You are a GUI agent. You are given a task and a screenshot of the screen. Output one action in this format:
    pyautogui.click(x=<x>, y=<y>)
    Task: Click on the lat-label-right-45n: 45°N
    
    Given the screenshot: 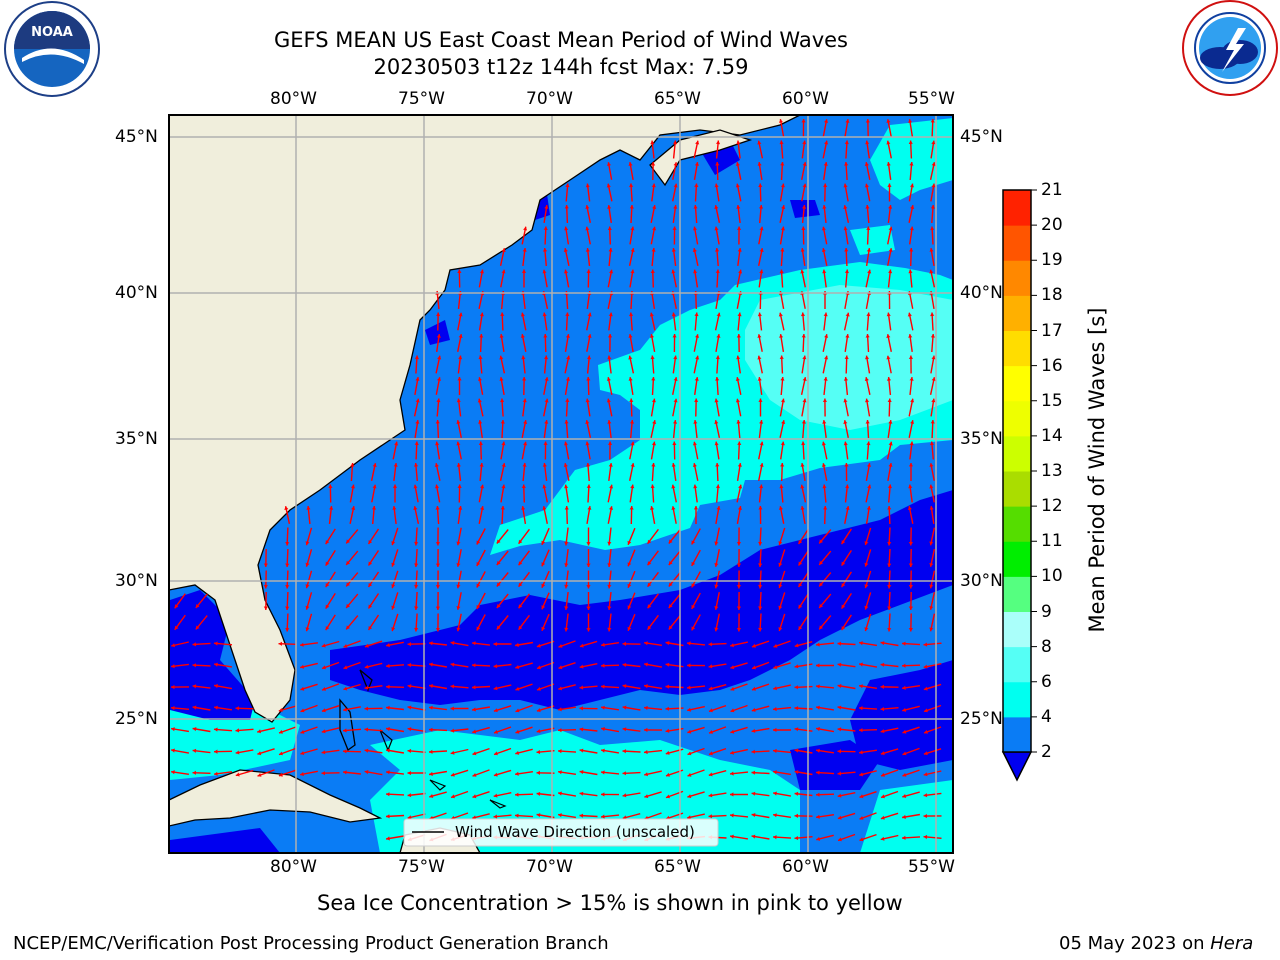 What is the action you would take?
    pyautogui.click(x=981, y=137)
    